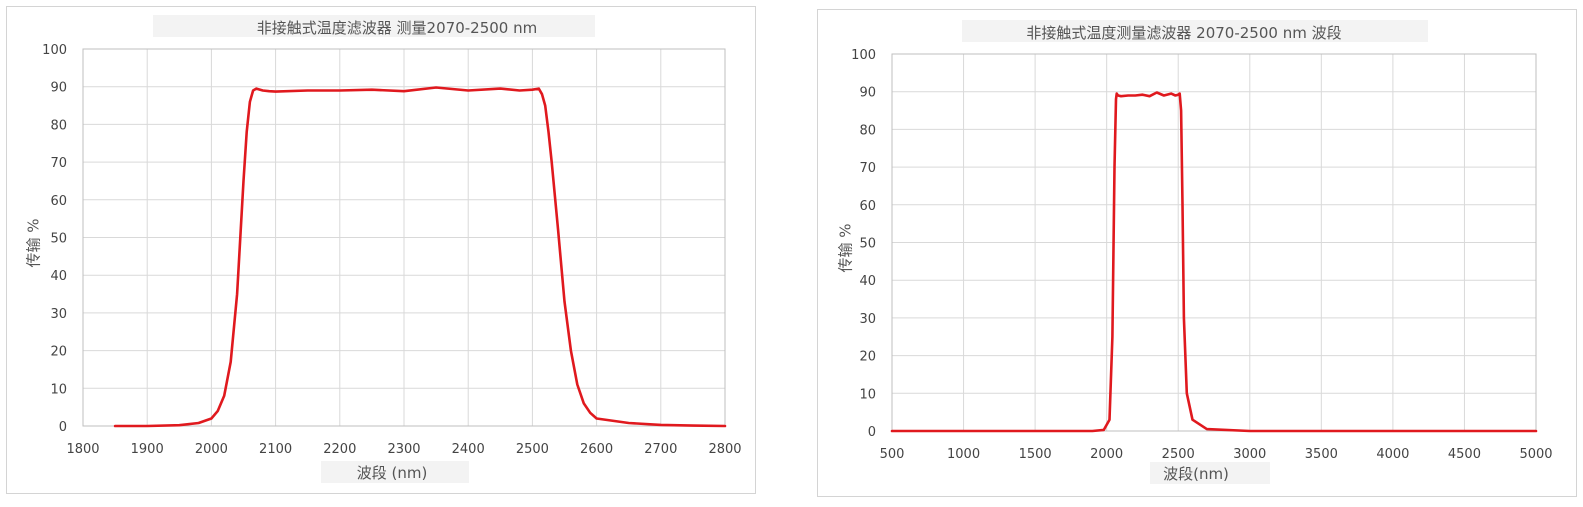  I want to click on chart-title: 非接触式温度测量滤波器 2070-2500 nm 波段, so click(1184, 33).